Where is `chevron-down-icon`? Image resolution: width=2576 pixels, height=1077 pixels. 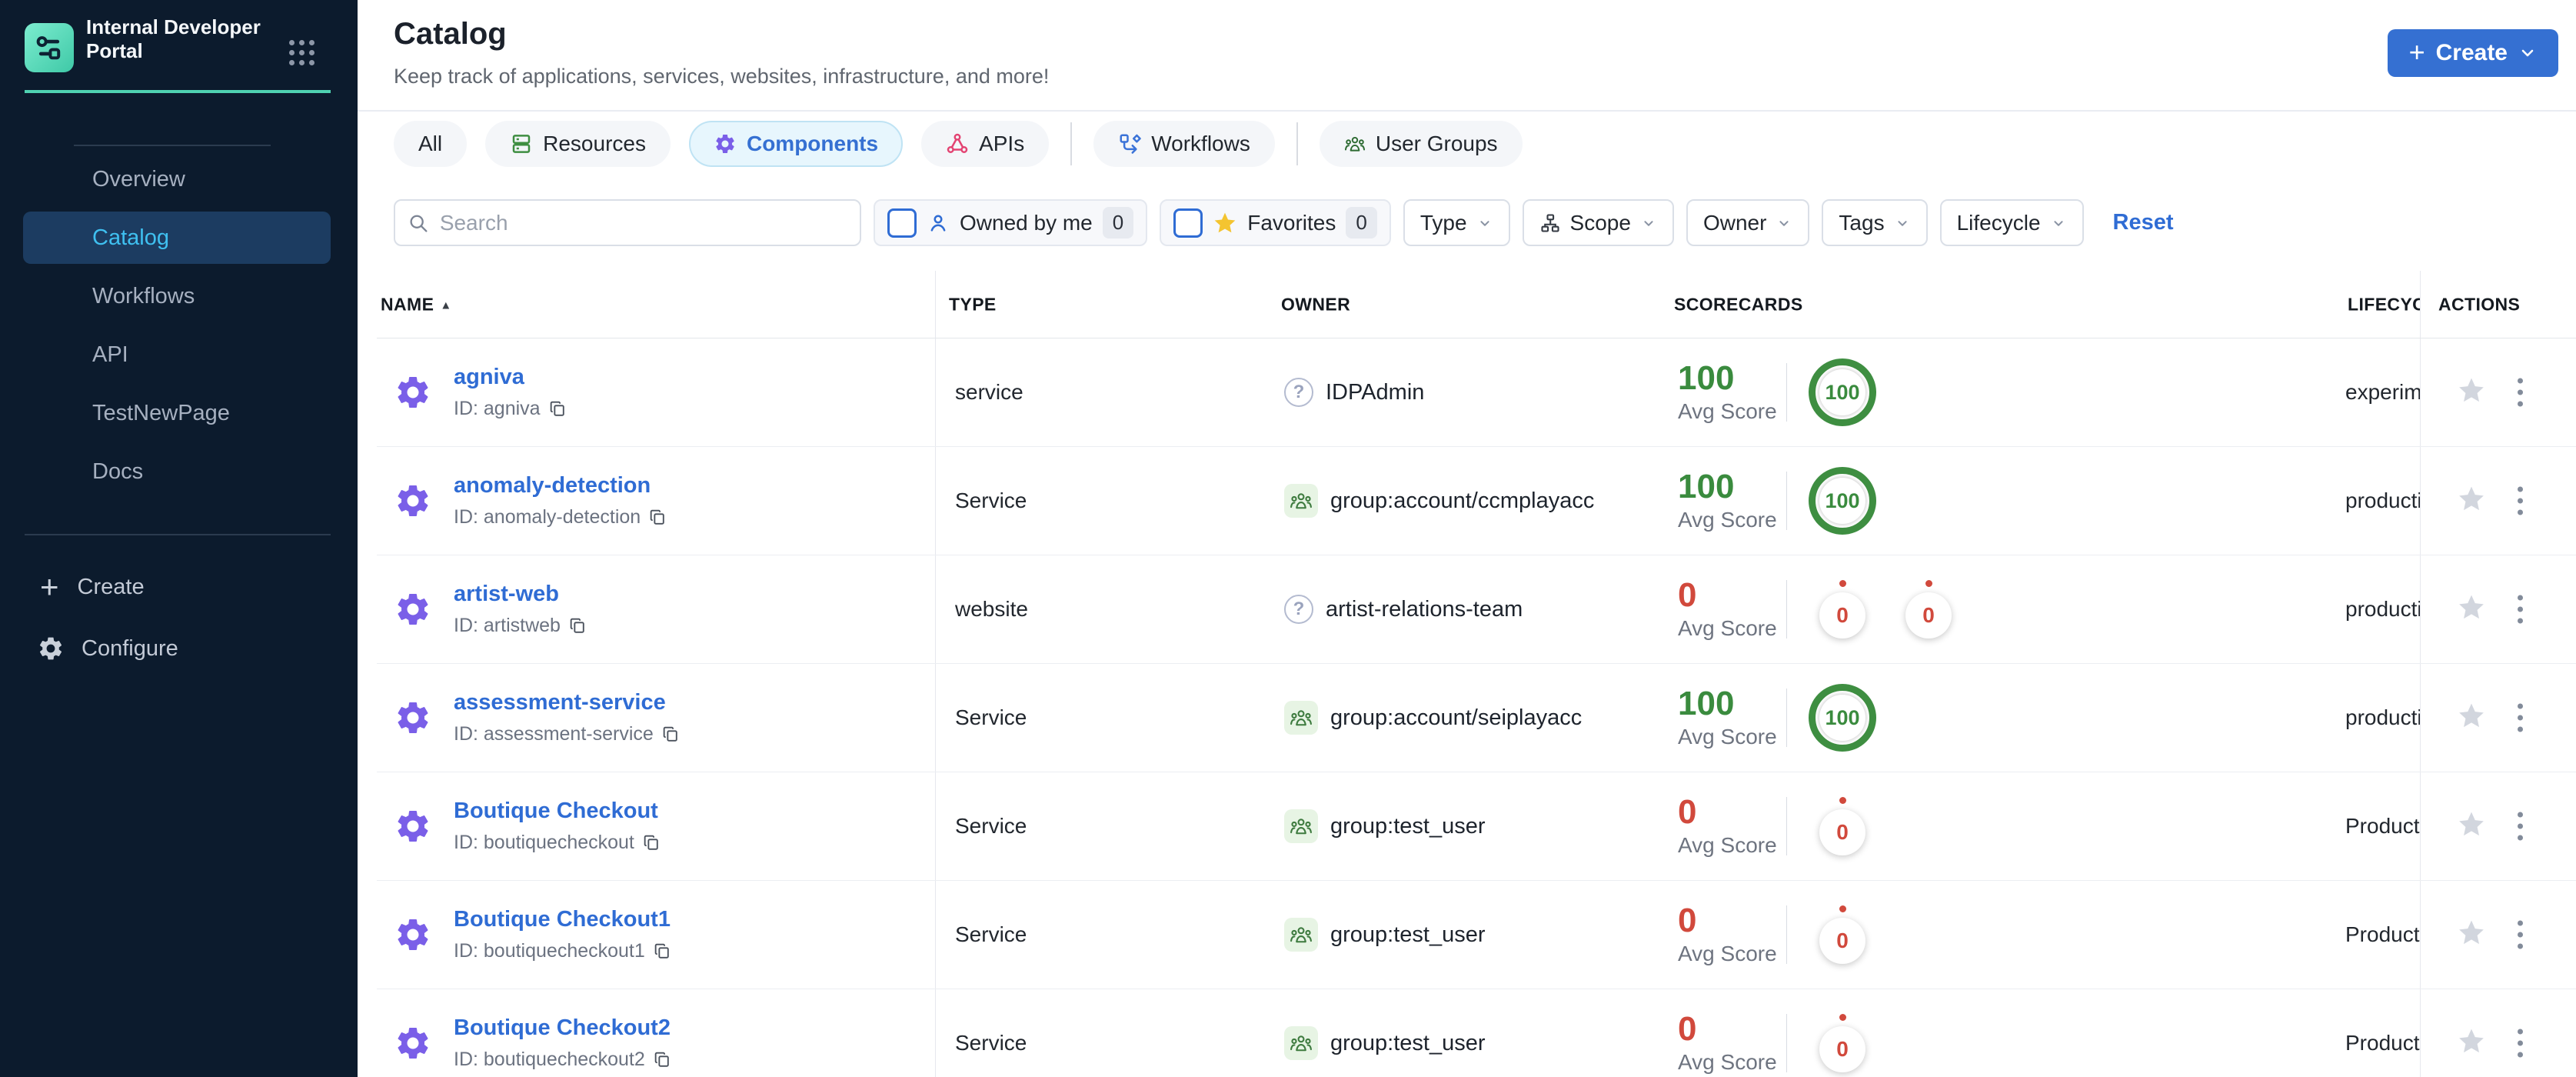 chevron-down-icon is located at coordinates (1484, 223).